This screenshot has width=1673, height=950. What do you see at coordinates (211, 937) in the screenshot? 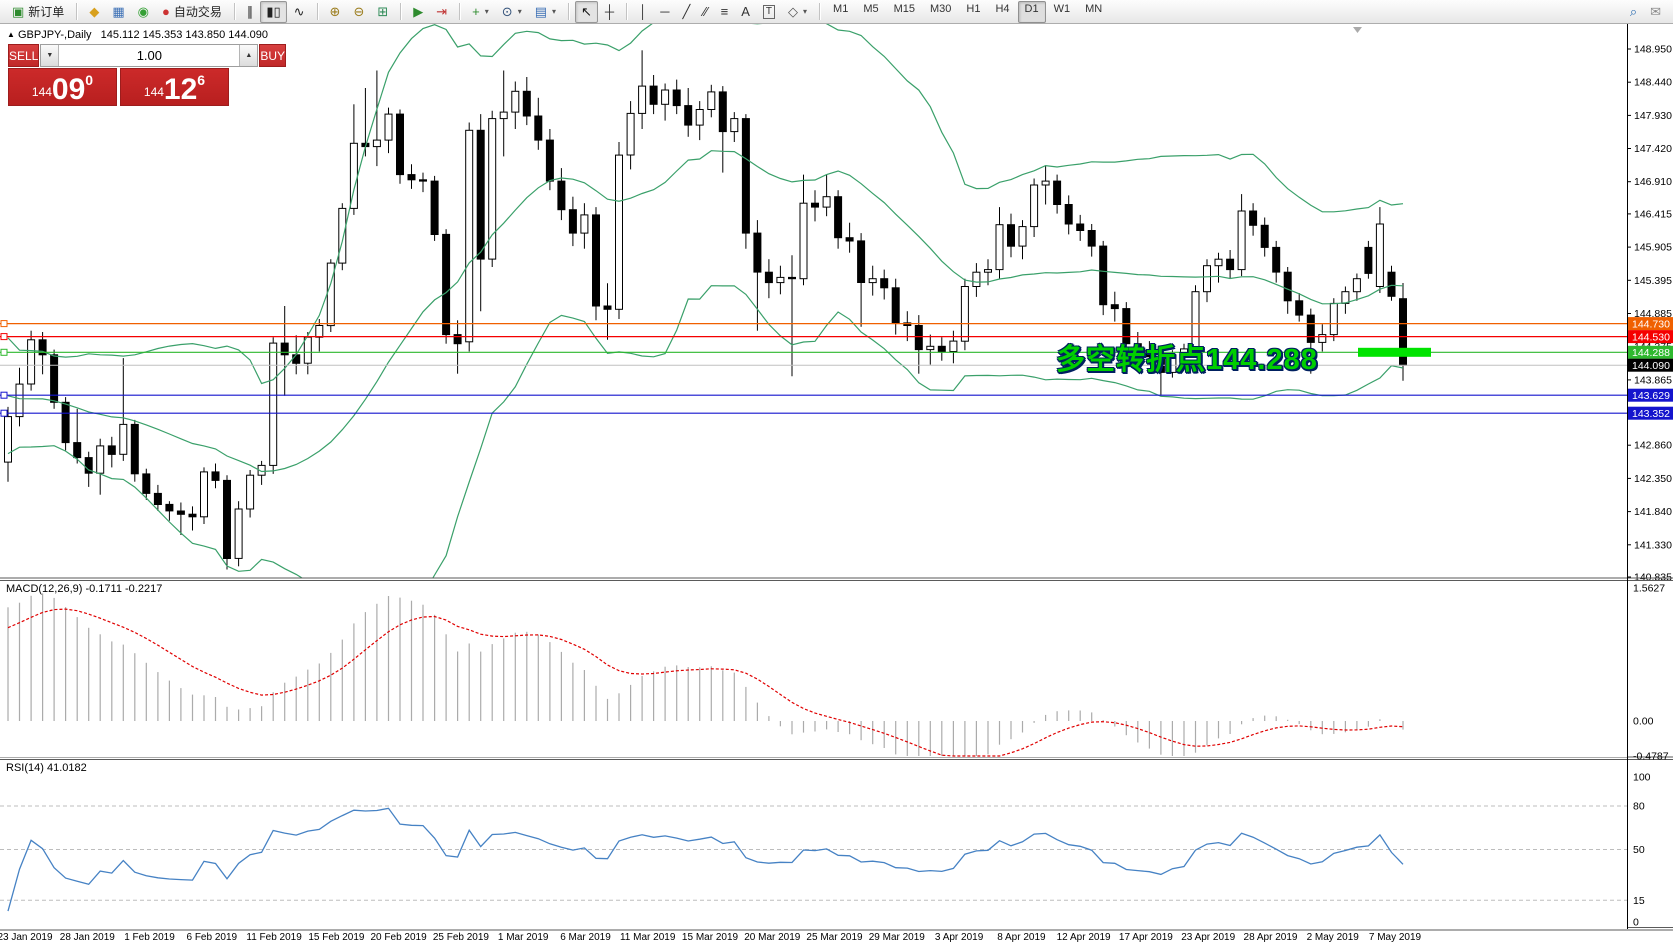
I see `date-label: 6 Feb 2019` at bounding box center [211, 937].